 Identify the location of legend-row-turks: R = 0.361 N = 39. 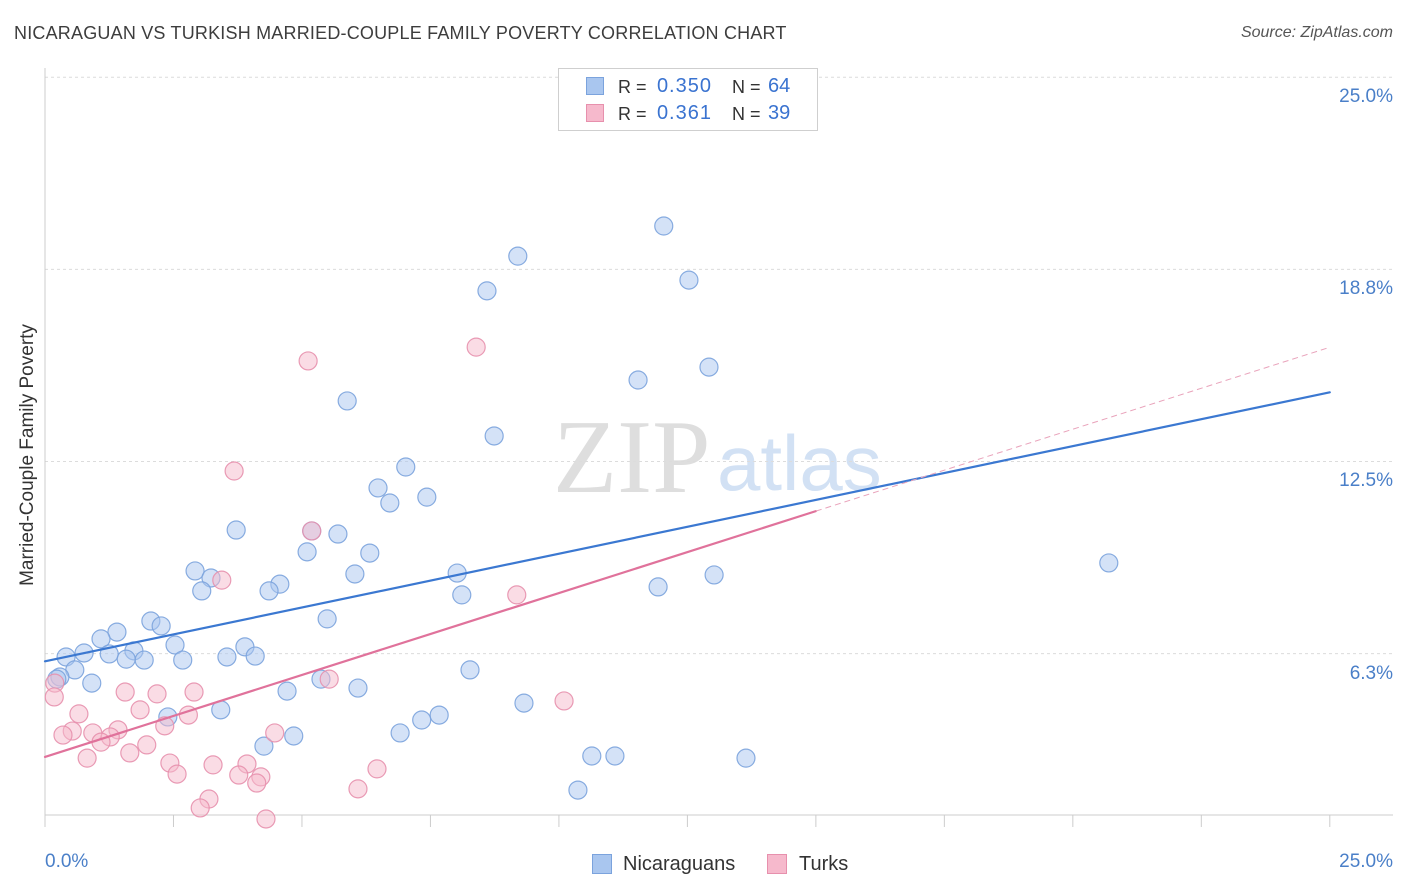
(688, 113).